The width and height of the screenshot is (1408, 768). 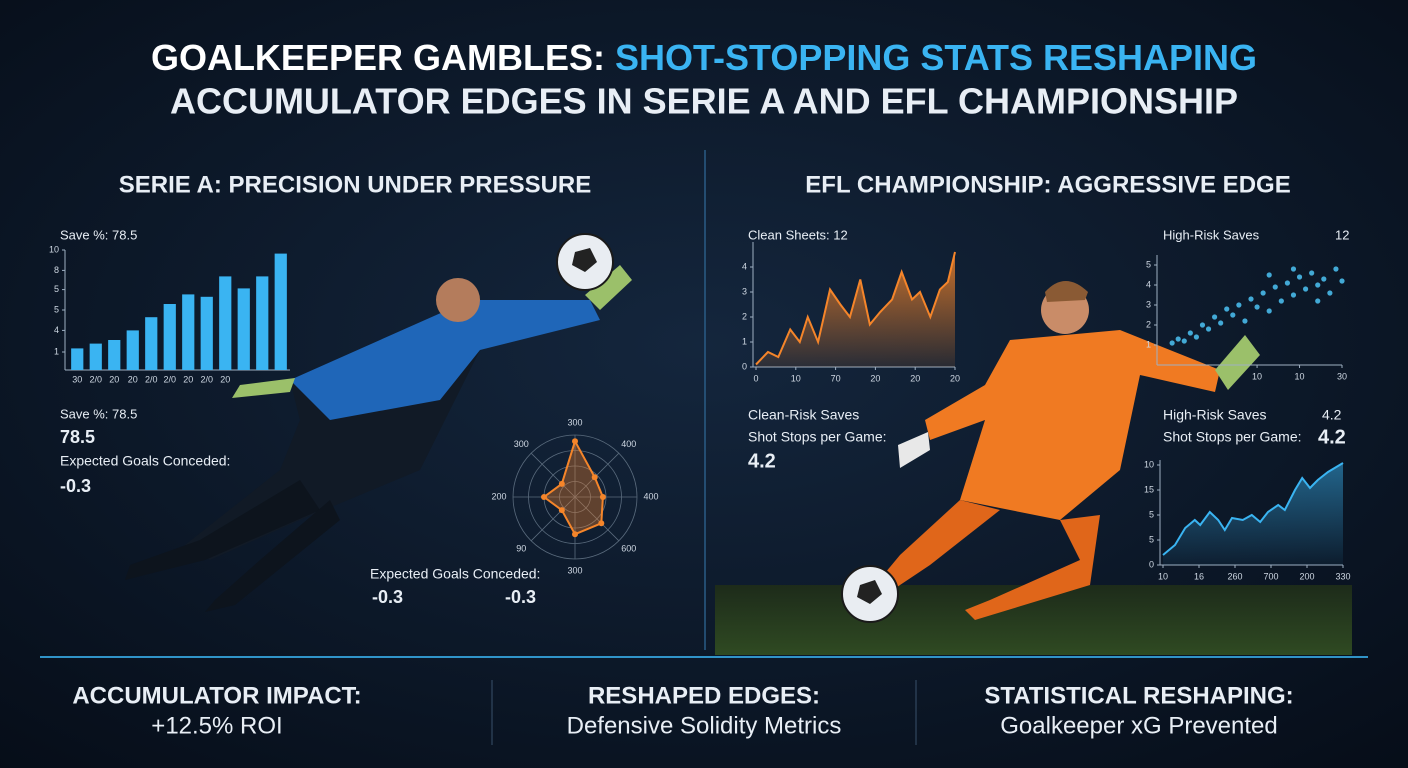 I want to click on radar-value: -0.3, so click(x=387, y=597).